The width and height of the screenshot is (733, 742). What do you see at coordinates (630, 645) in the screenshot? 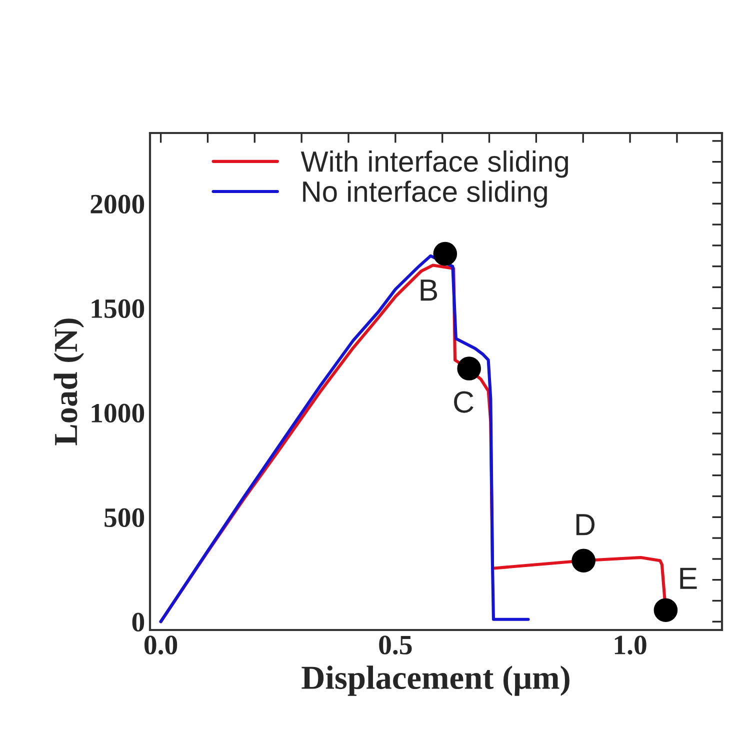
I see `x-tick-label: 1.0` at bounding box center [630, 645].